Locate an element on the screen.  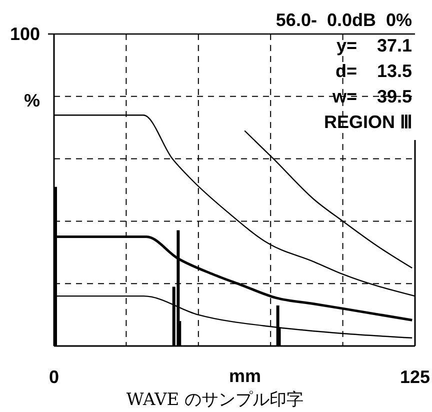
x-tick-label: 0 is located at coordinates (54, 376).